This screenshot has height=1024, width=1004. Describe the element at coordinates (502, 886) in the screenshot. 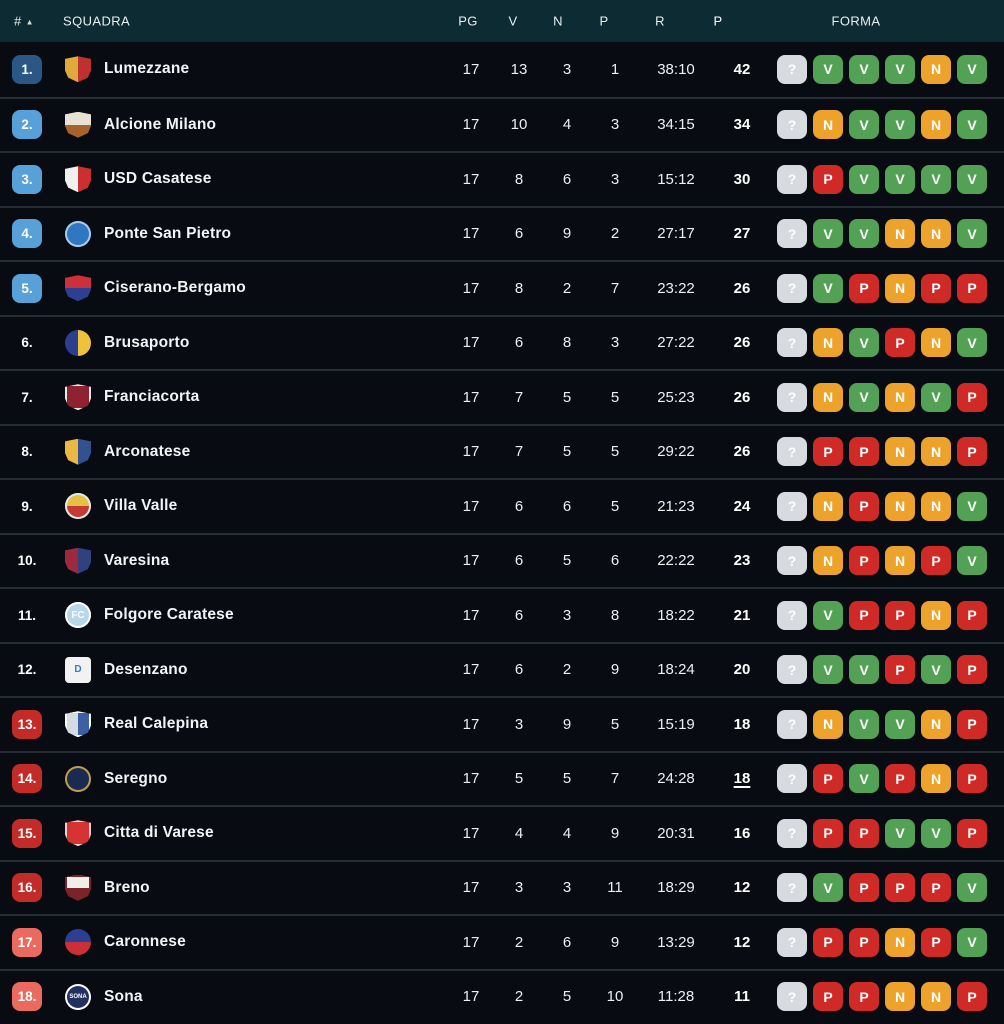

I see `table-row: 16. Breno 17 3 3 11 18:29 12 ? V P P P V` at that location.